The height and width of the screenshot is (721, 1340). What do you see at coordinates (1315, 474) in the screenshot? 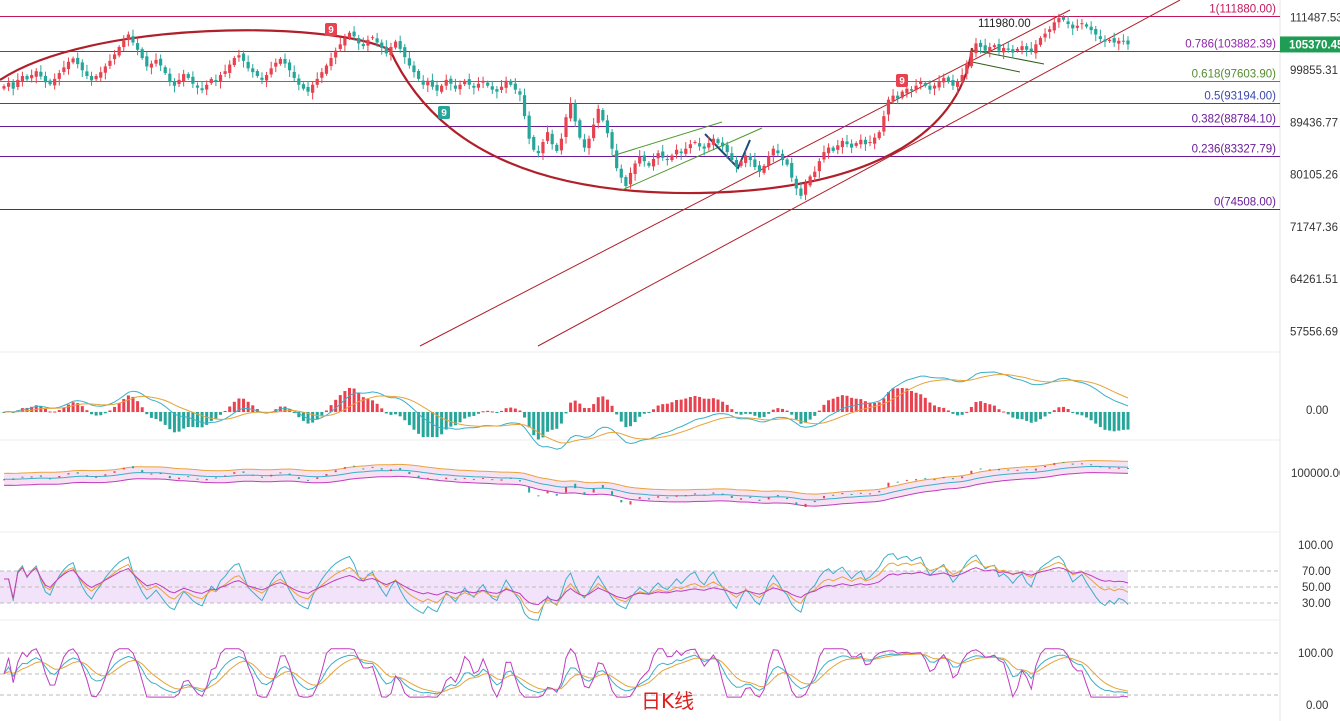
I see `boll-level-label: 100000.00` at bounding box center [1315, 474].